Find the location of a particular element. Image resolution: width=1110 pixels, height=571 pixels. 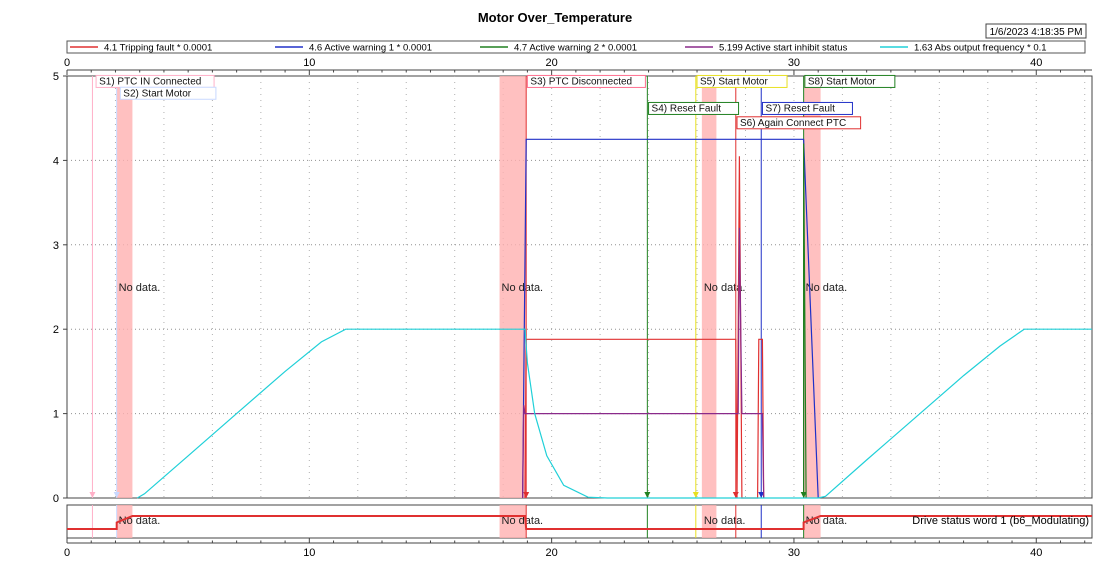

annotation-label: S2) Start Motor is located at coordinates (157, 93).